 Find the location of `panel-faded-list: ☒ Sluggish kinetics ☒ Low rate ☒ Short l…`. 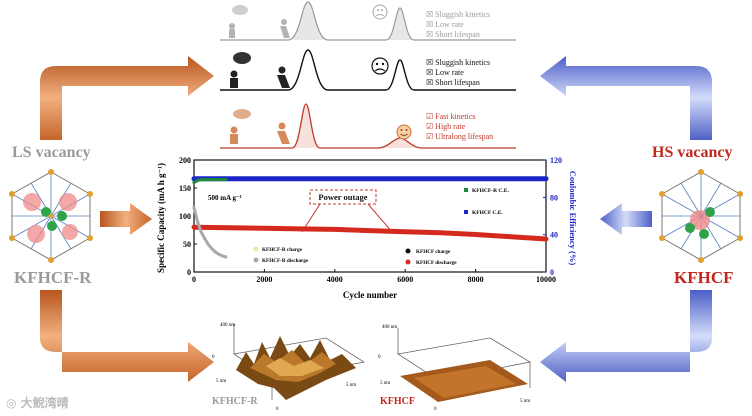

panel-faded-list: ☒ Sluggish kinetics ☒ Low rate ☒ Short l… is located at coordinates (458, 25).